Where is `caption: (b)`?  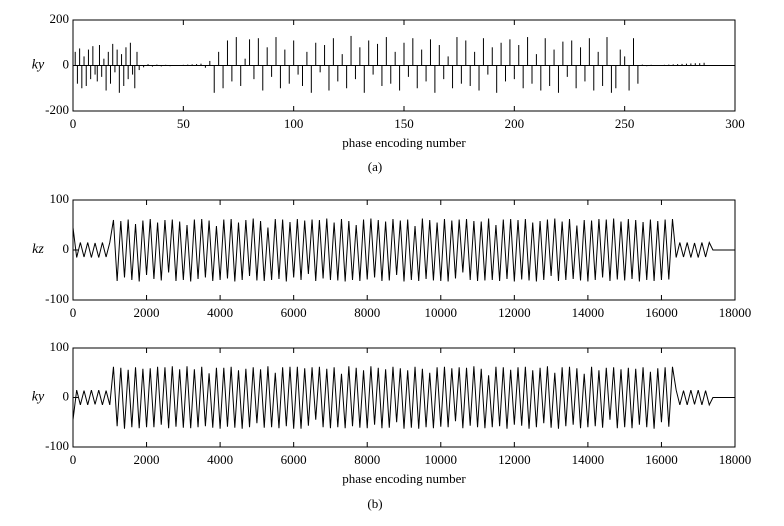 caption: (b) is located at coordinates (374, 503).